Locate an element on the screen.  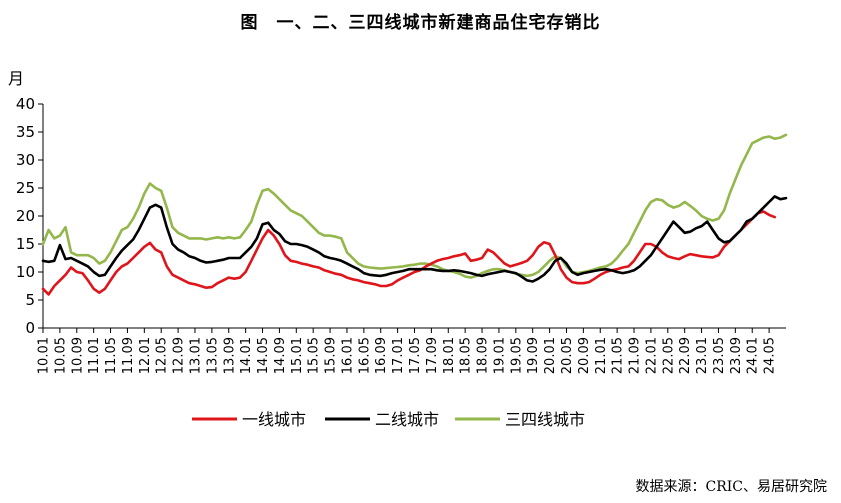
x-tick-label: 14.05 is located at coordinates (263, 355).